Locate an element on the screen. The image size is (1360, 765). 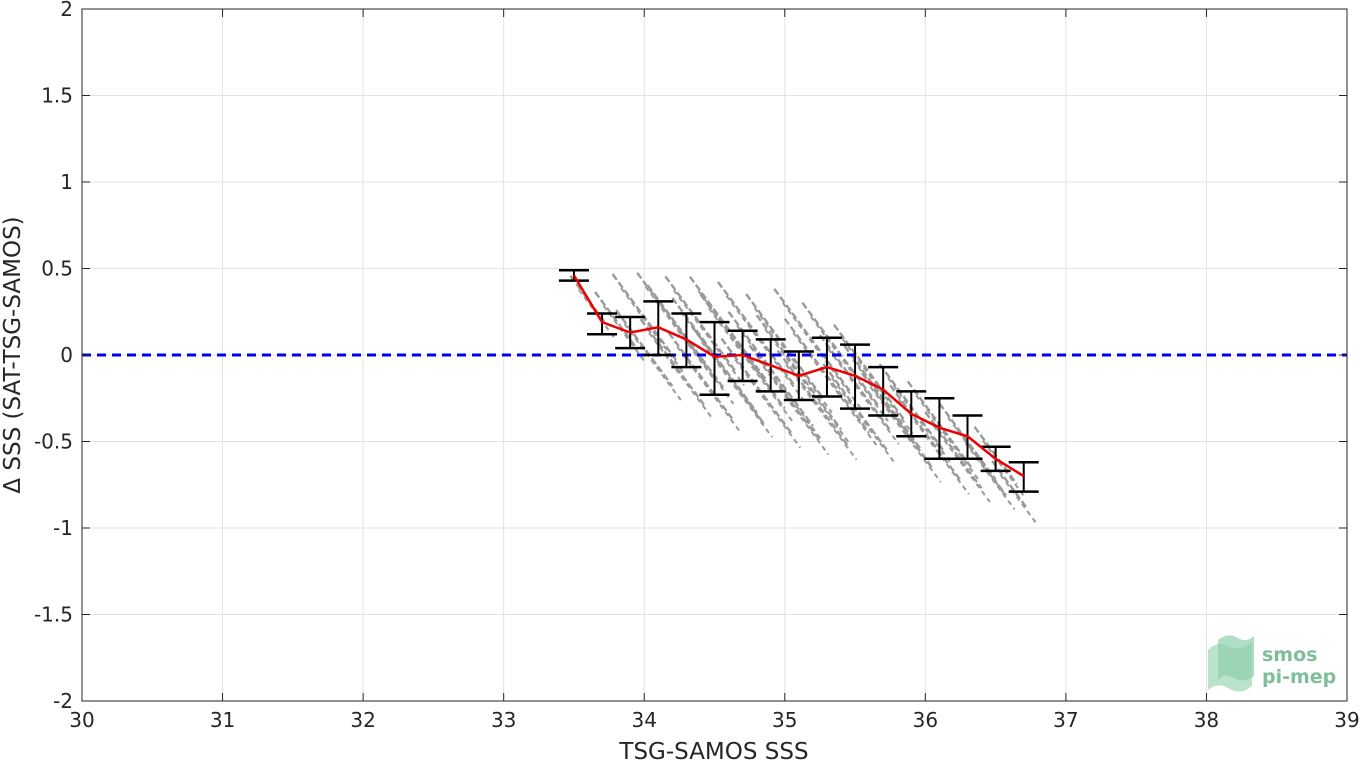
x-tick-label: 30 is located at coordinates (81, 720).